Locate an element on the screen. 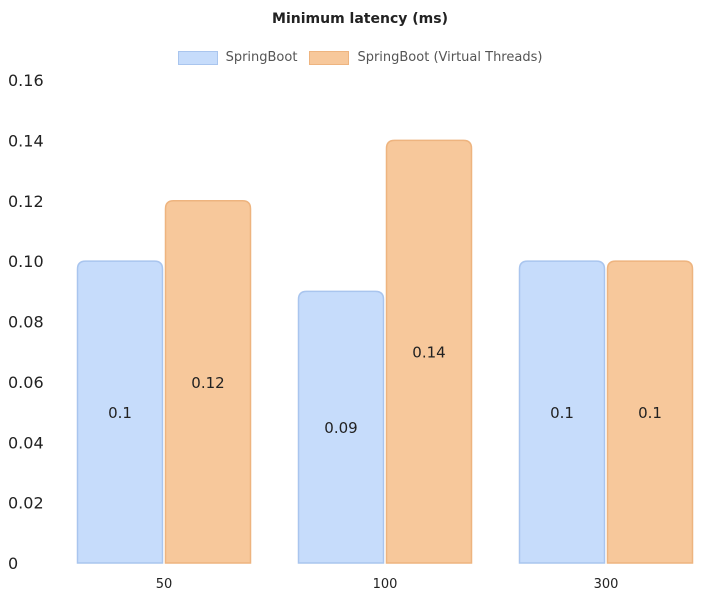 The image size is (720, 600). y-tick-label: 0.12 is located at coordinates (26, 201).